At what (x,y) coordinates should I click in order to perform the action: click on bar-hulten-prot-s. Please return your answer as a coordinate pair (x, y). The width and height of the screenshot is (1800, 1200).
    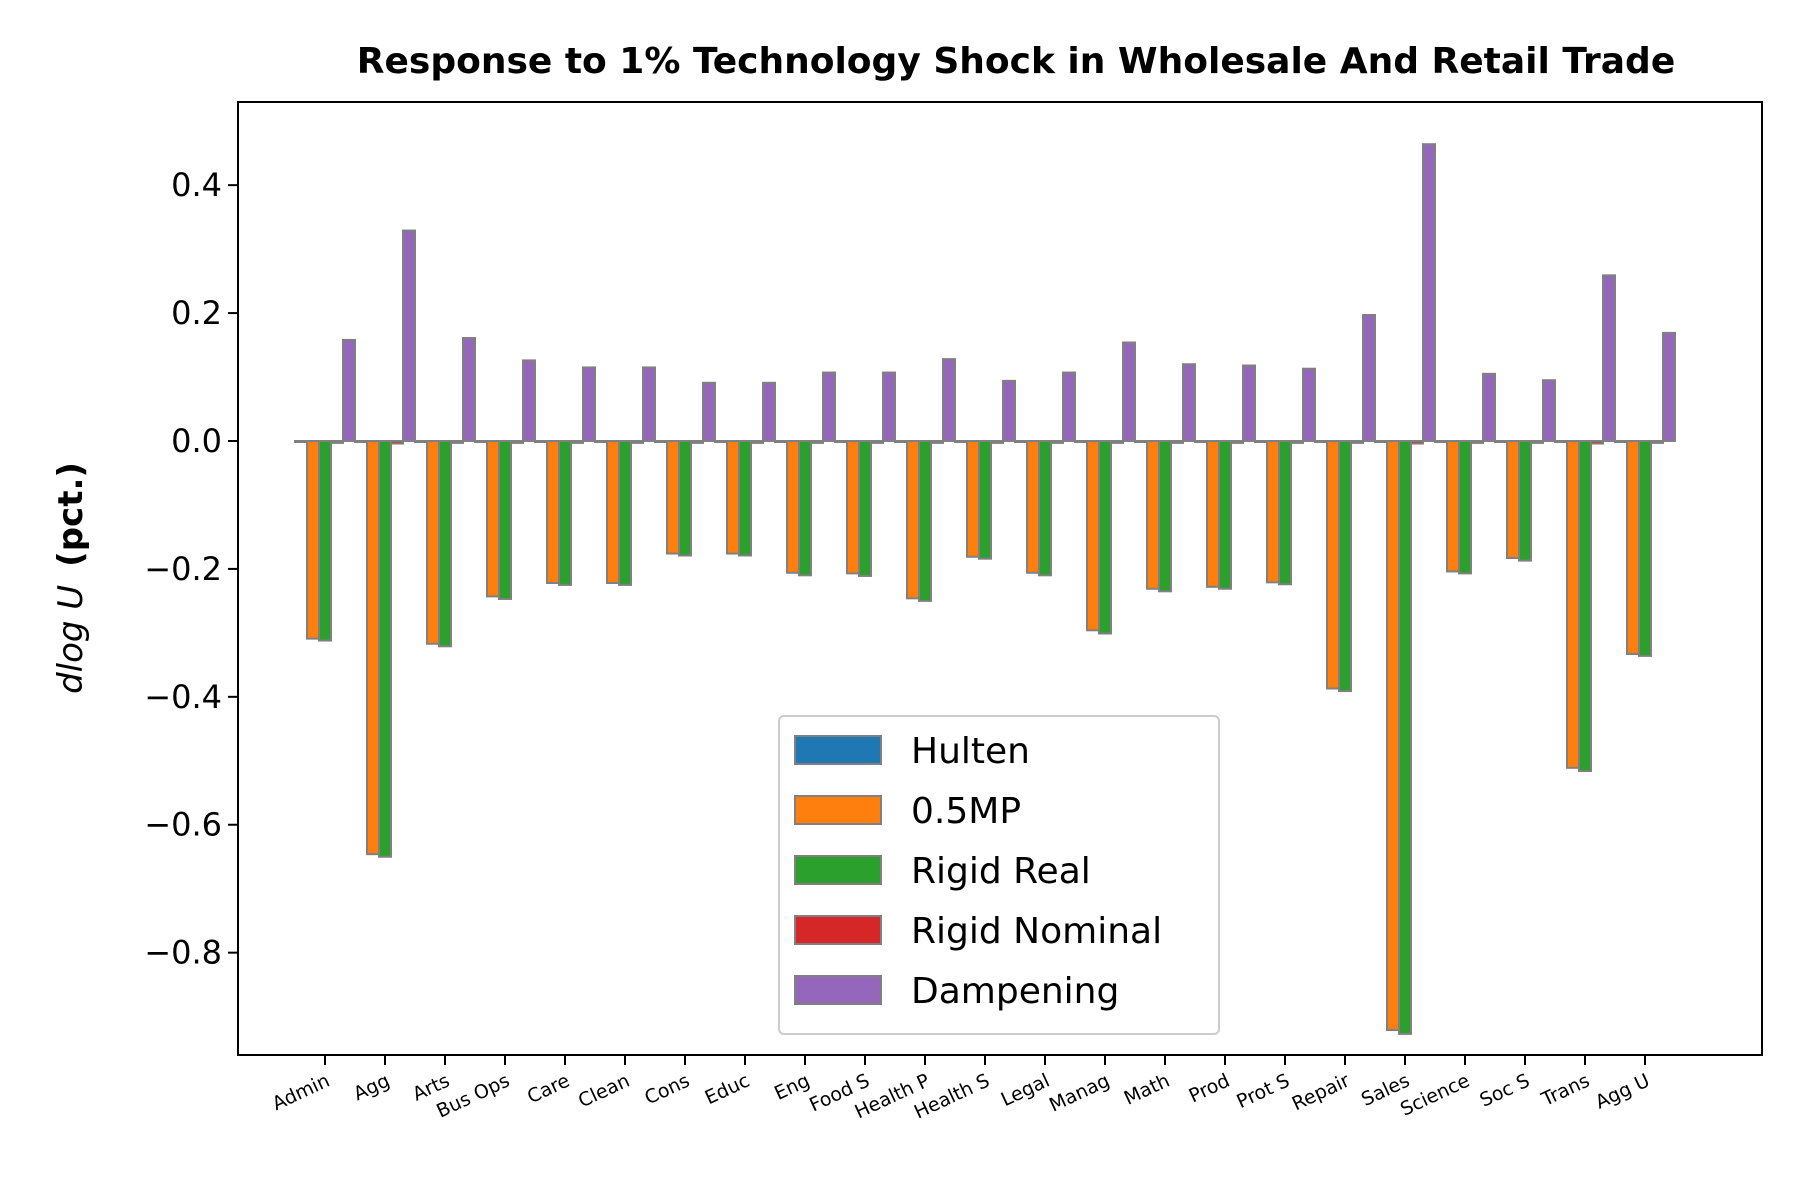
    Looking at the image, I should click on (1261, 441).